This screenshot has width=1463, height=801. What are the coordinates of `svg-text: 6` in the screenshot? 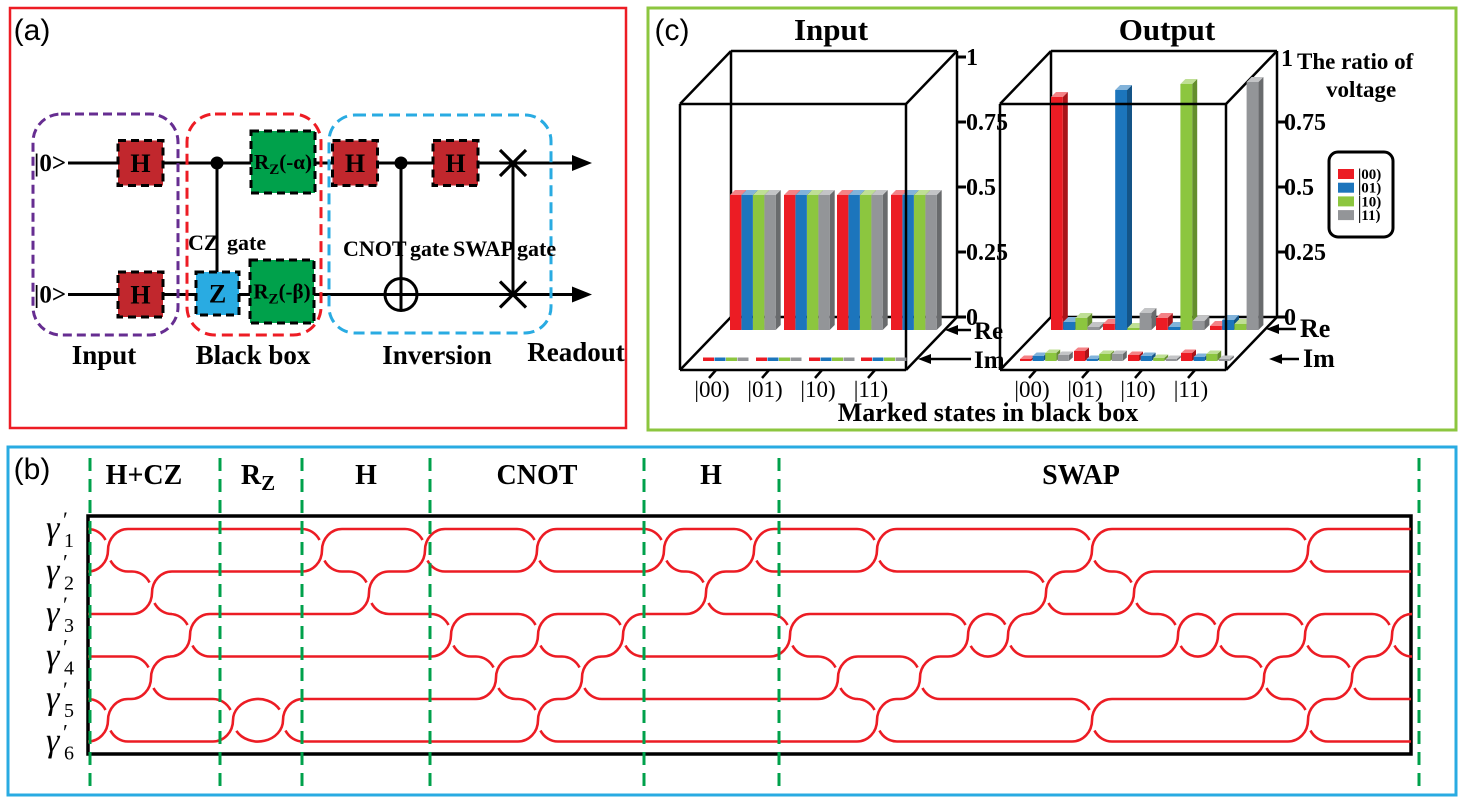 It's located at (69, 754).